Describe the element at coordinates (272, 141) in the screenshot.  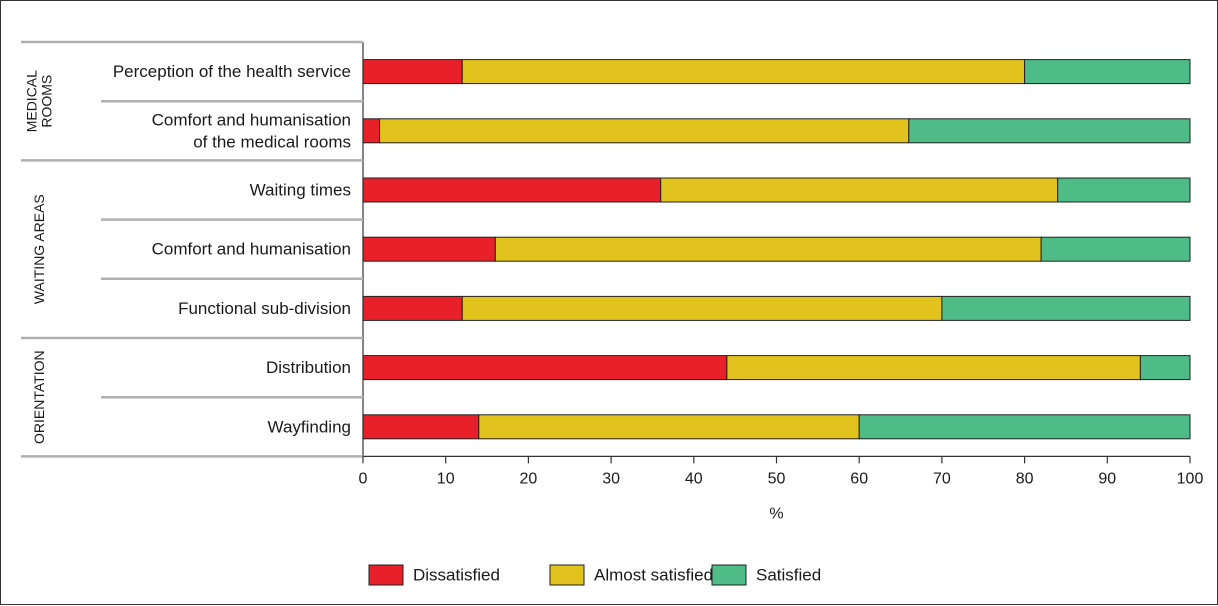
I see `category-label: of the medical rooms` at that location.